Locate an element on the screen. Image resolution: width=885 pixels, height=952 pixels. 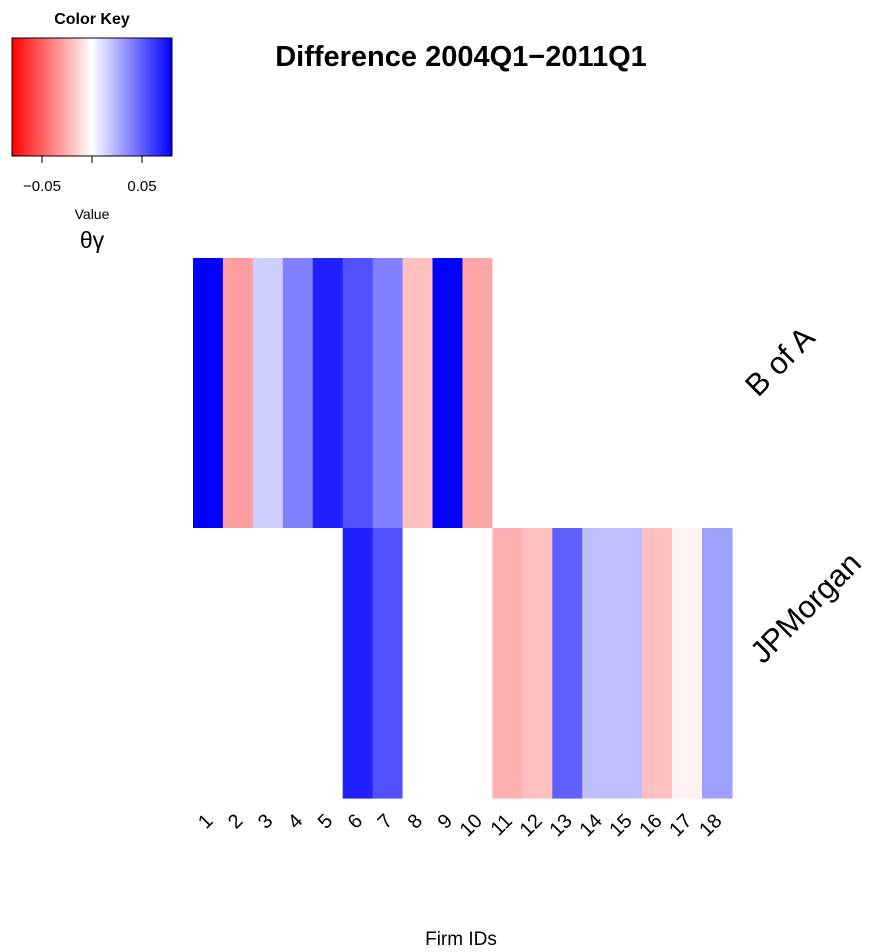
color-key-gradient is located at coordinates (92, 97).